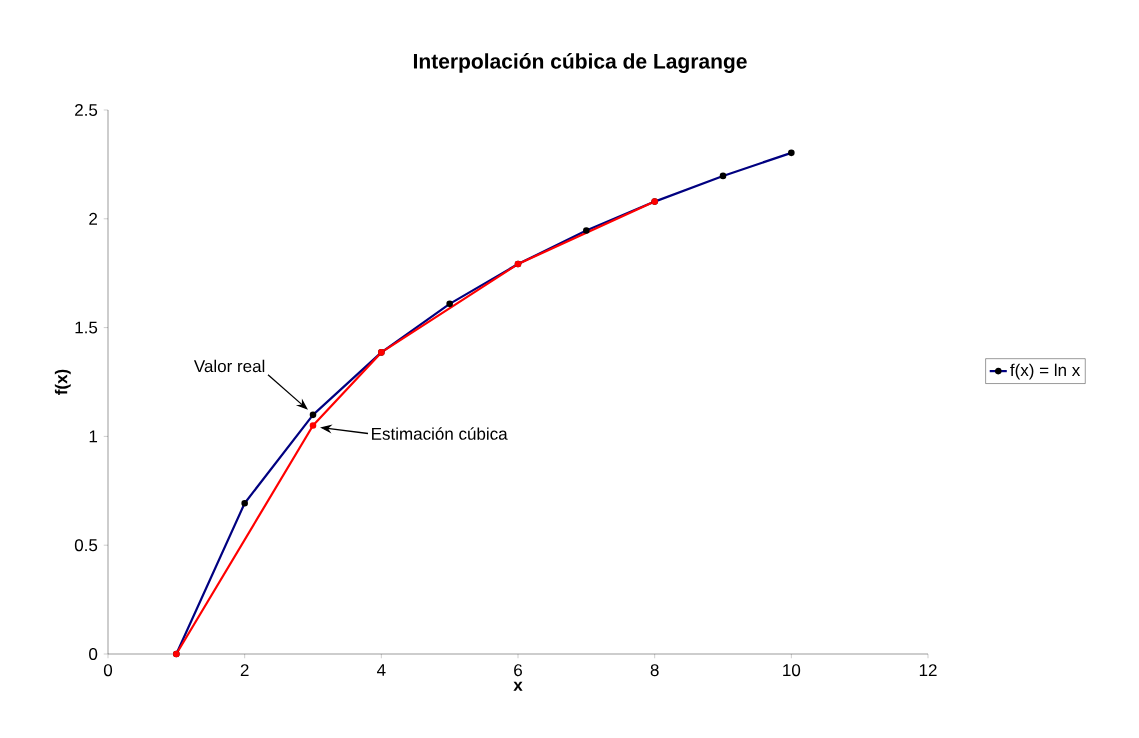 The width and height of the screenshot is (1139, 738). I want to click on point, so click(313, 425).